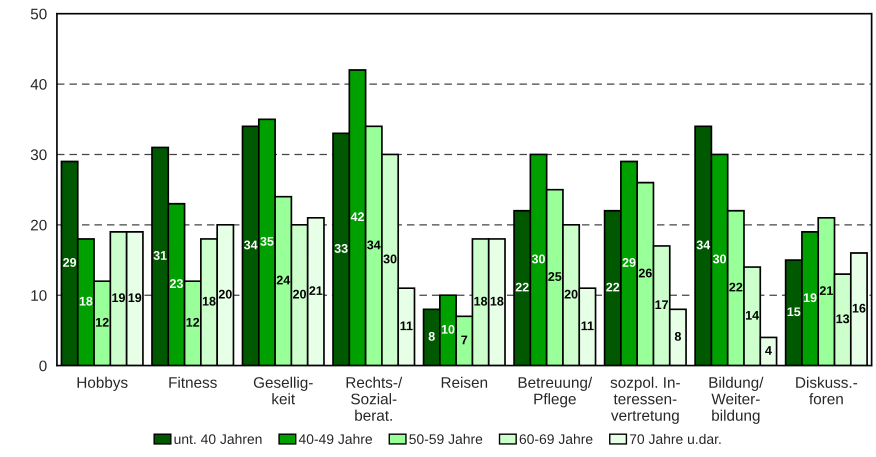 The width and height of the screenshot is (876, 457). I want to click on y-tick-label: 30, so click(38, 154).